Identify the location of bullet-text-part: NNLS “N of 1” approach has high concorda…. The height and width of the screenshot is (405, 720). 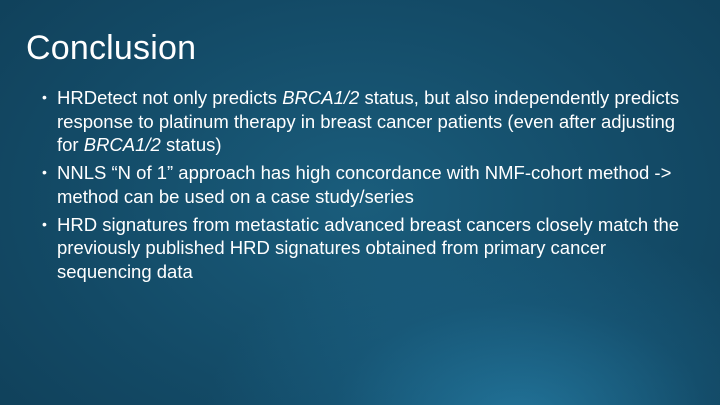
(364, 184).